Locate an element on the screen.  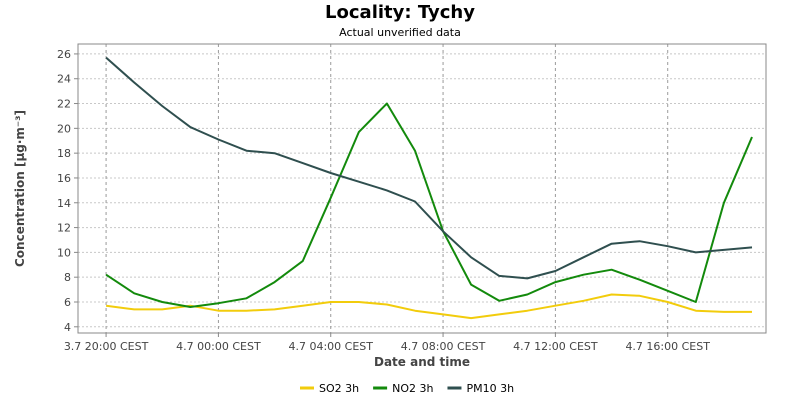
legend-label: SO2 3h is located at coordinates (339, 388).